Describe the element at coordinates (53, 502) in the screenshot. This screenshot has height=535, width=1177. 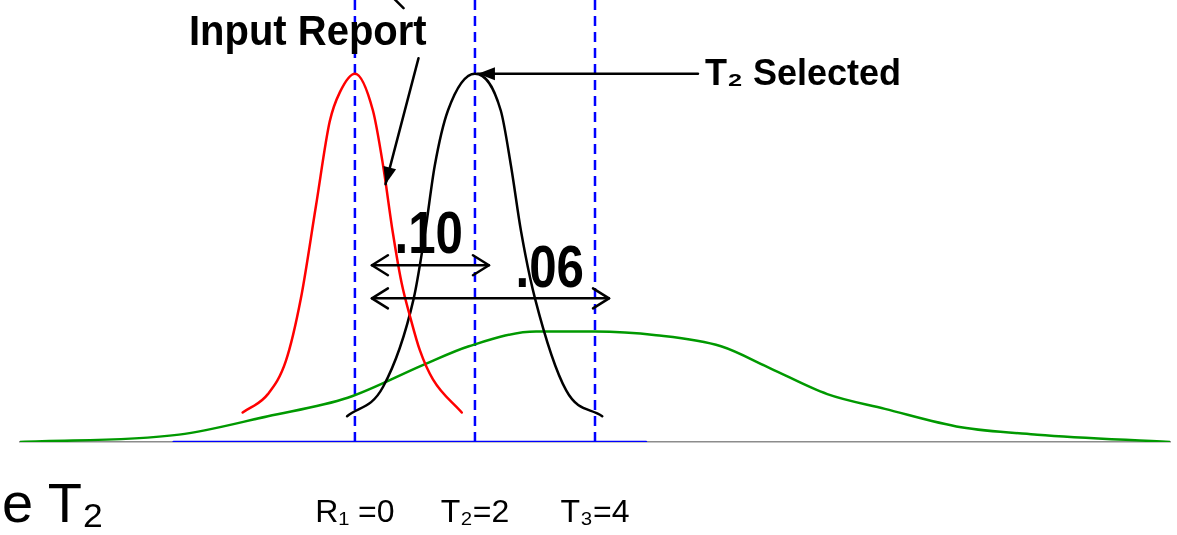
I see `text: e T₂` at that location.